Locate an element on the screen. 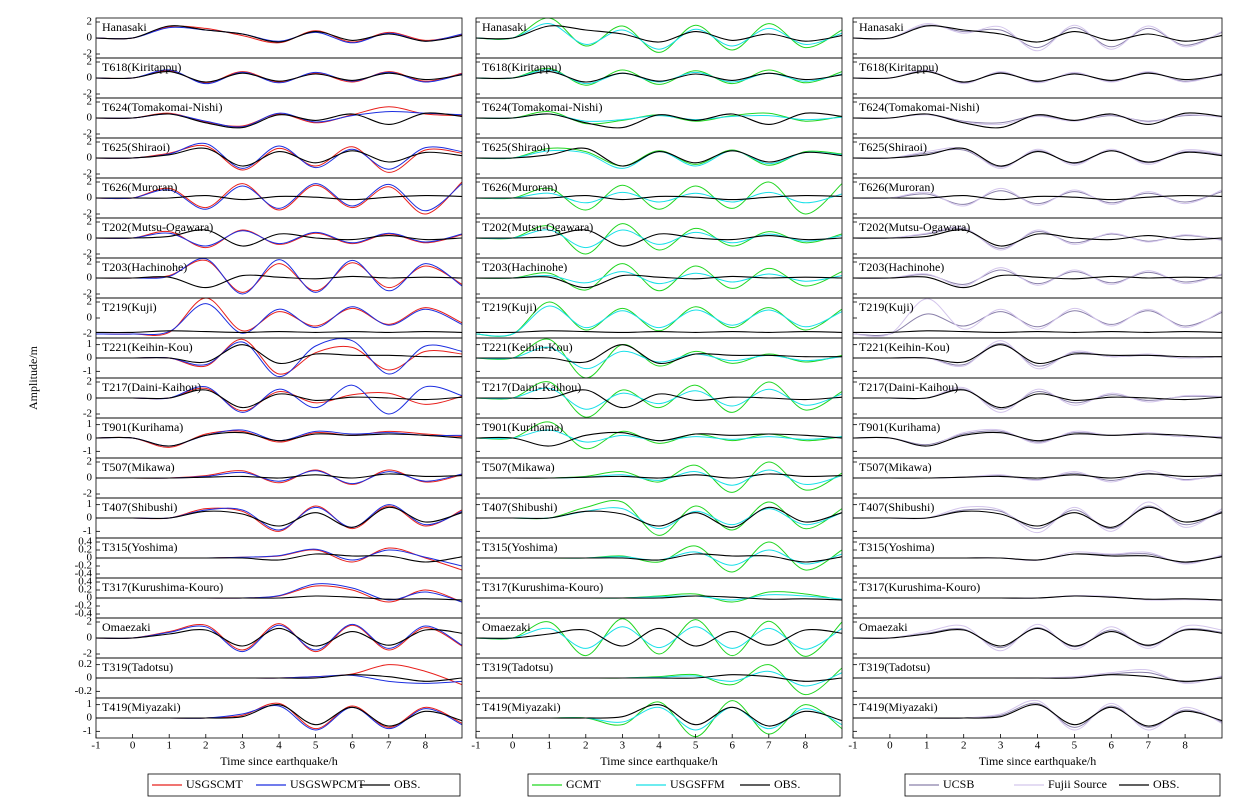 The height and width of the screenshot is (806, 1248). station-label: Omaezaki is located at coordinates (883, 627).